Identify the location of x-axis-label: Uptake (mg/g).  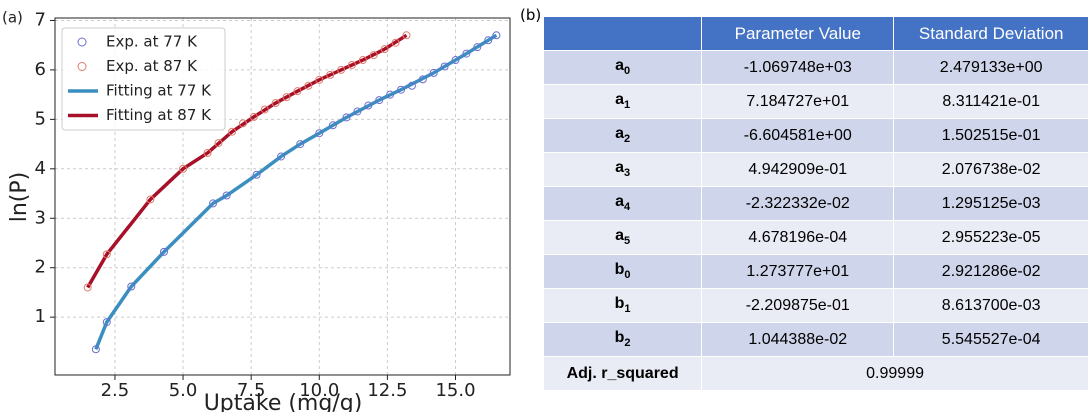
(283, 401).